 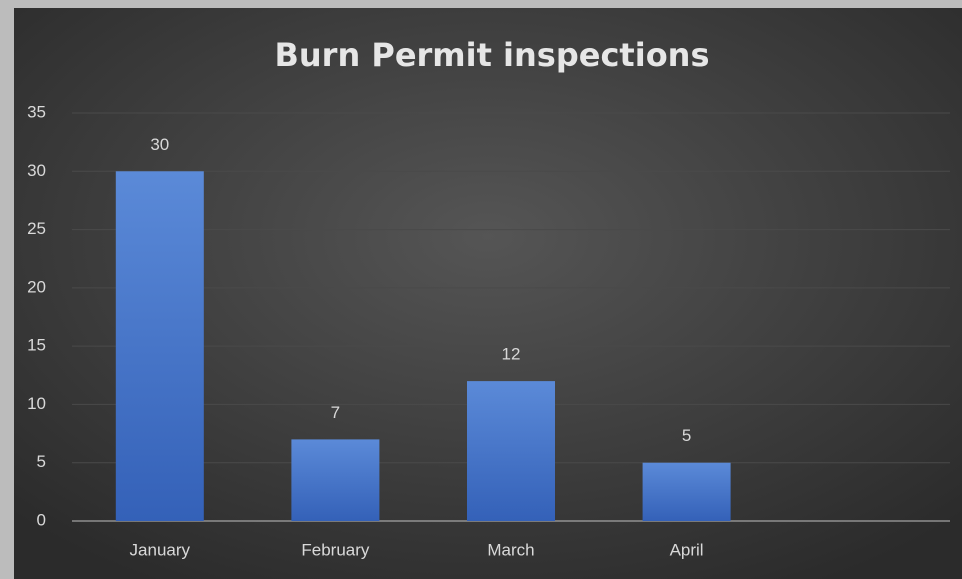 What do you see at coordinates (160, 549) in the screenshot?
I see `x-tick-label: January` at bounding box center [160, 549].